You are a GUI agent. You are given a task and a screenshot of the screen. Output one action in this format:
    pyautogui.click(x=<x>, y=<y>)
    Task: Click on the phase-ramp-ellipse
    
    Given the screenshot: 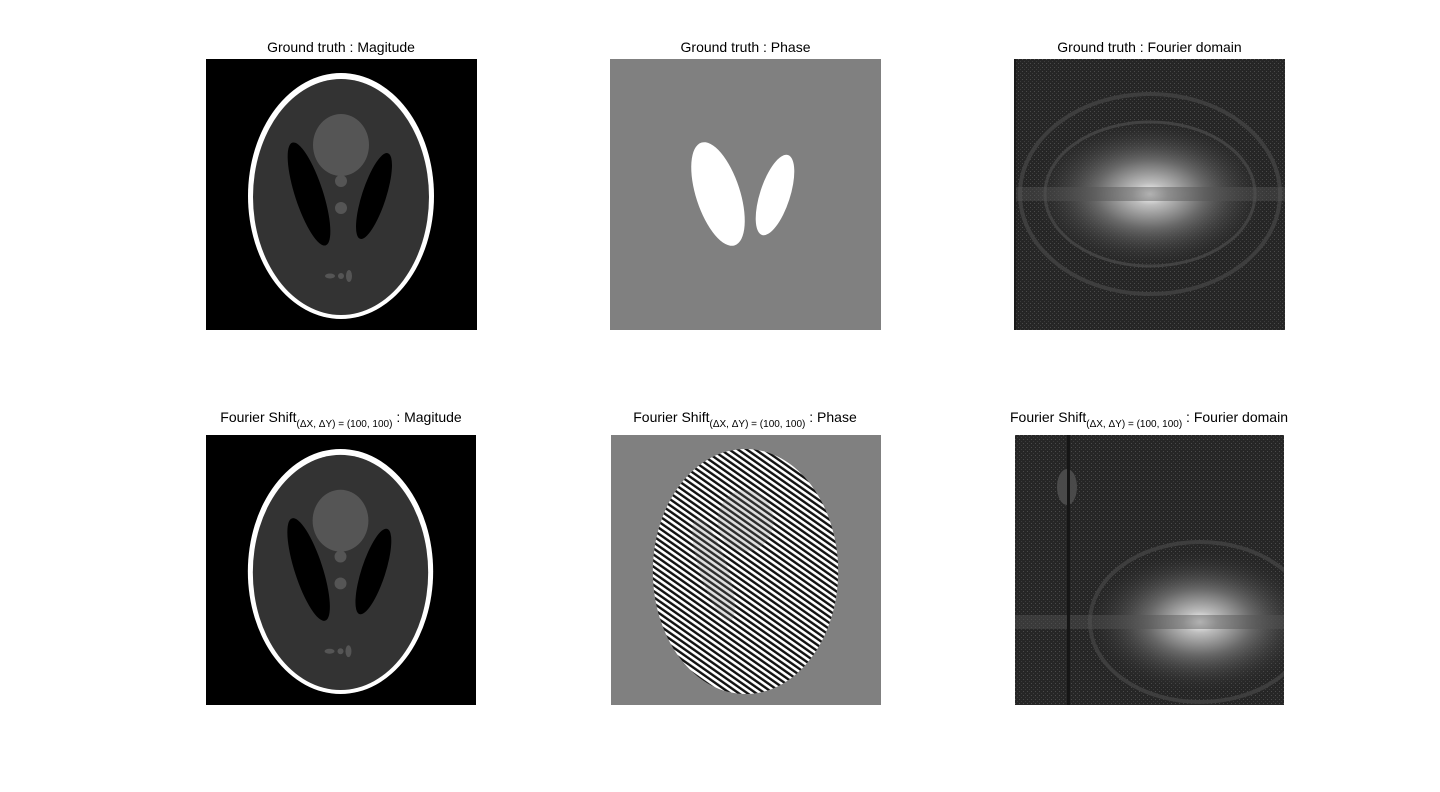 What is the action you would take?
    pyautogui.click(x=745, y=571)
    